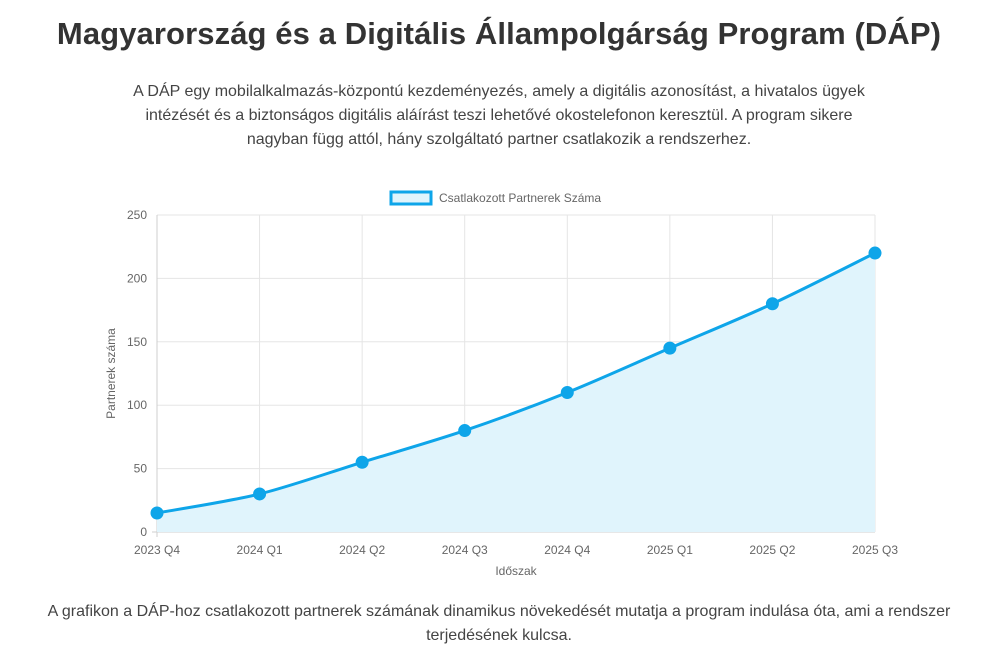 This screenshot has height=657, width=998. What do you see at coordinates (137, 278) in the screenshot?
I see `y-tick-label: 200` at bounding box center [137, 278].